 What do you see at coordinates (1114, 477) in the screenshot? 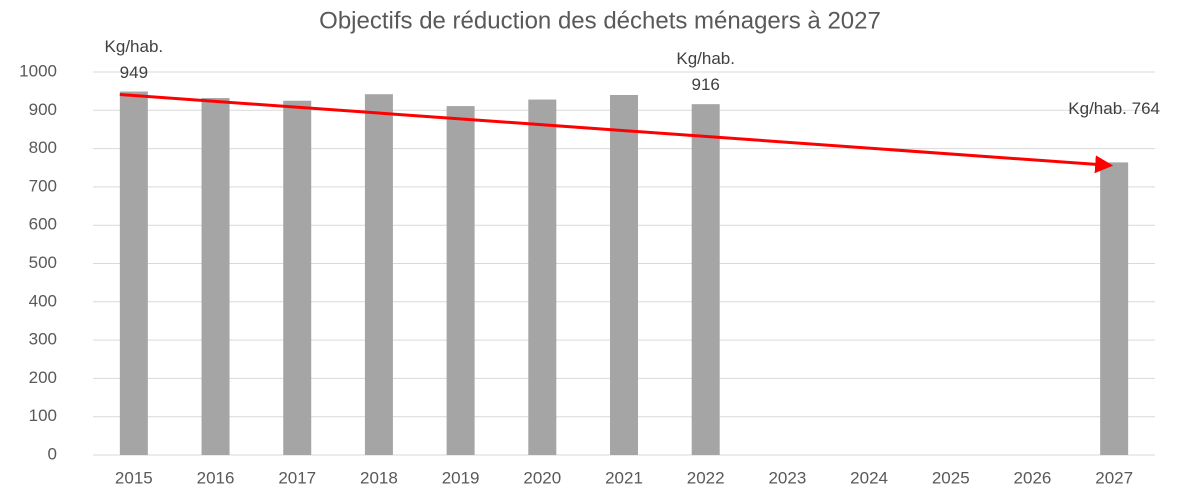
I see `x-tick-label: 2027` at bounding box center [1114, 477].